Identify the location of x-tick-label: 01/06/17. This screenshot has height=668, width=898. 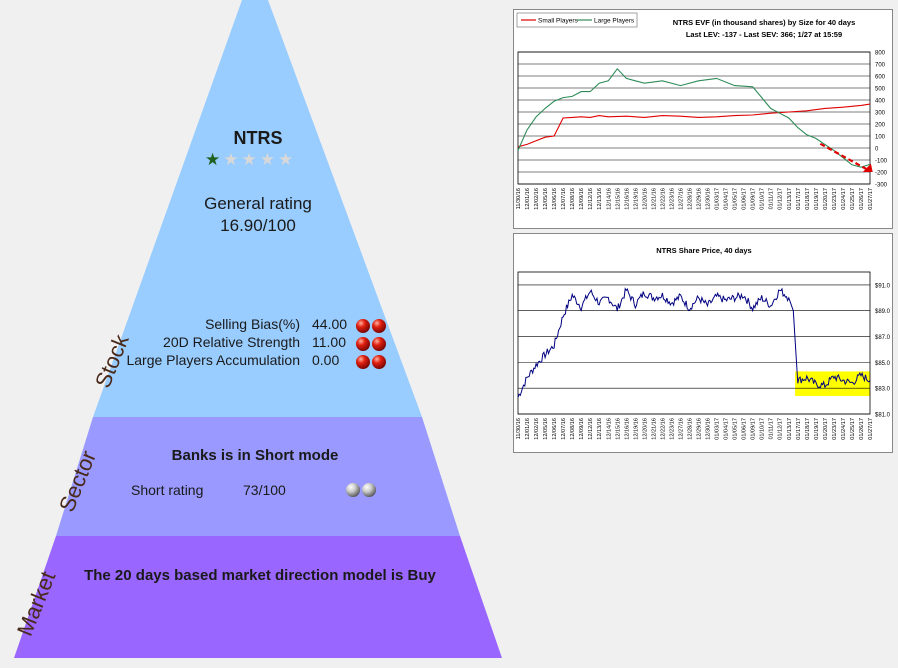
(745, 199).